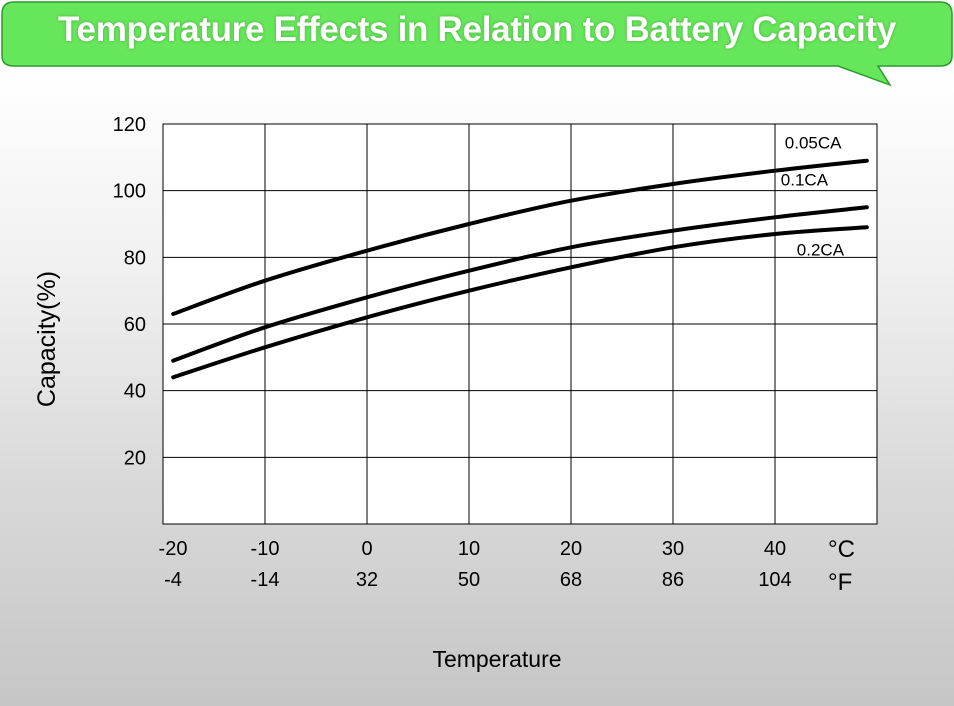 The width and height of the screenshot is (954, 706). I want to click on y-tick-label: 120, so click(129, 125).